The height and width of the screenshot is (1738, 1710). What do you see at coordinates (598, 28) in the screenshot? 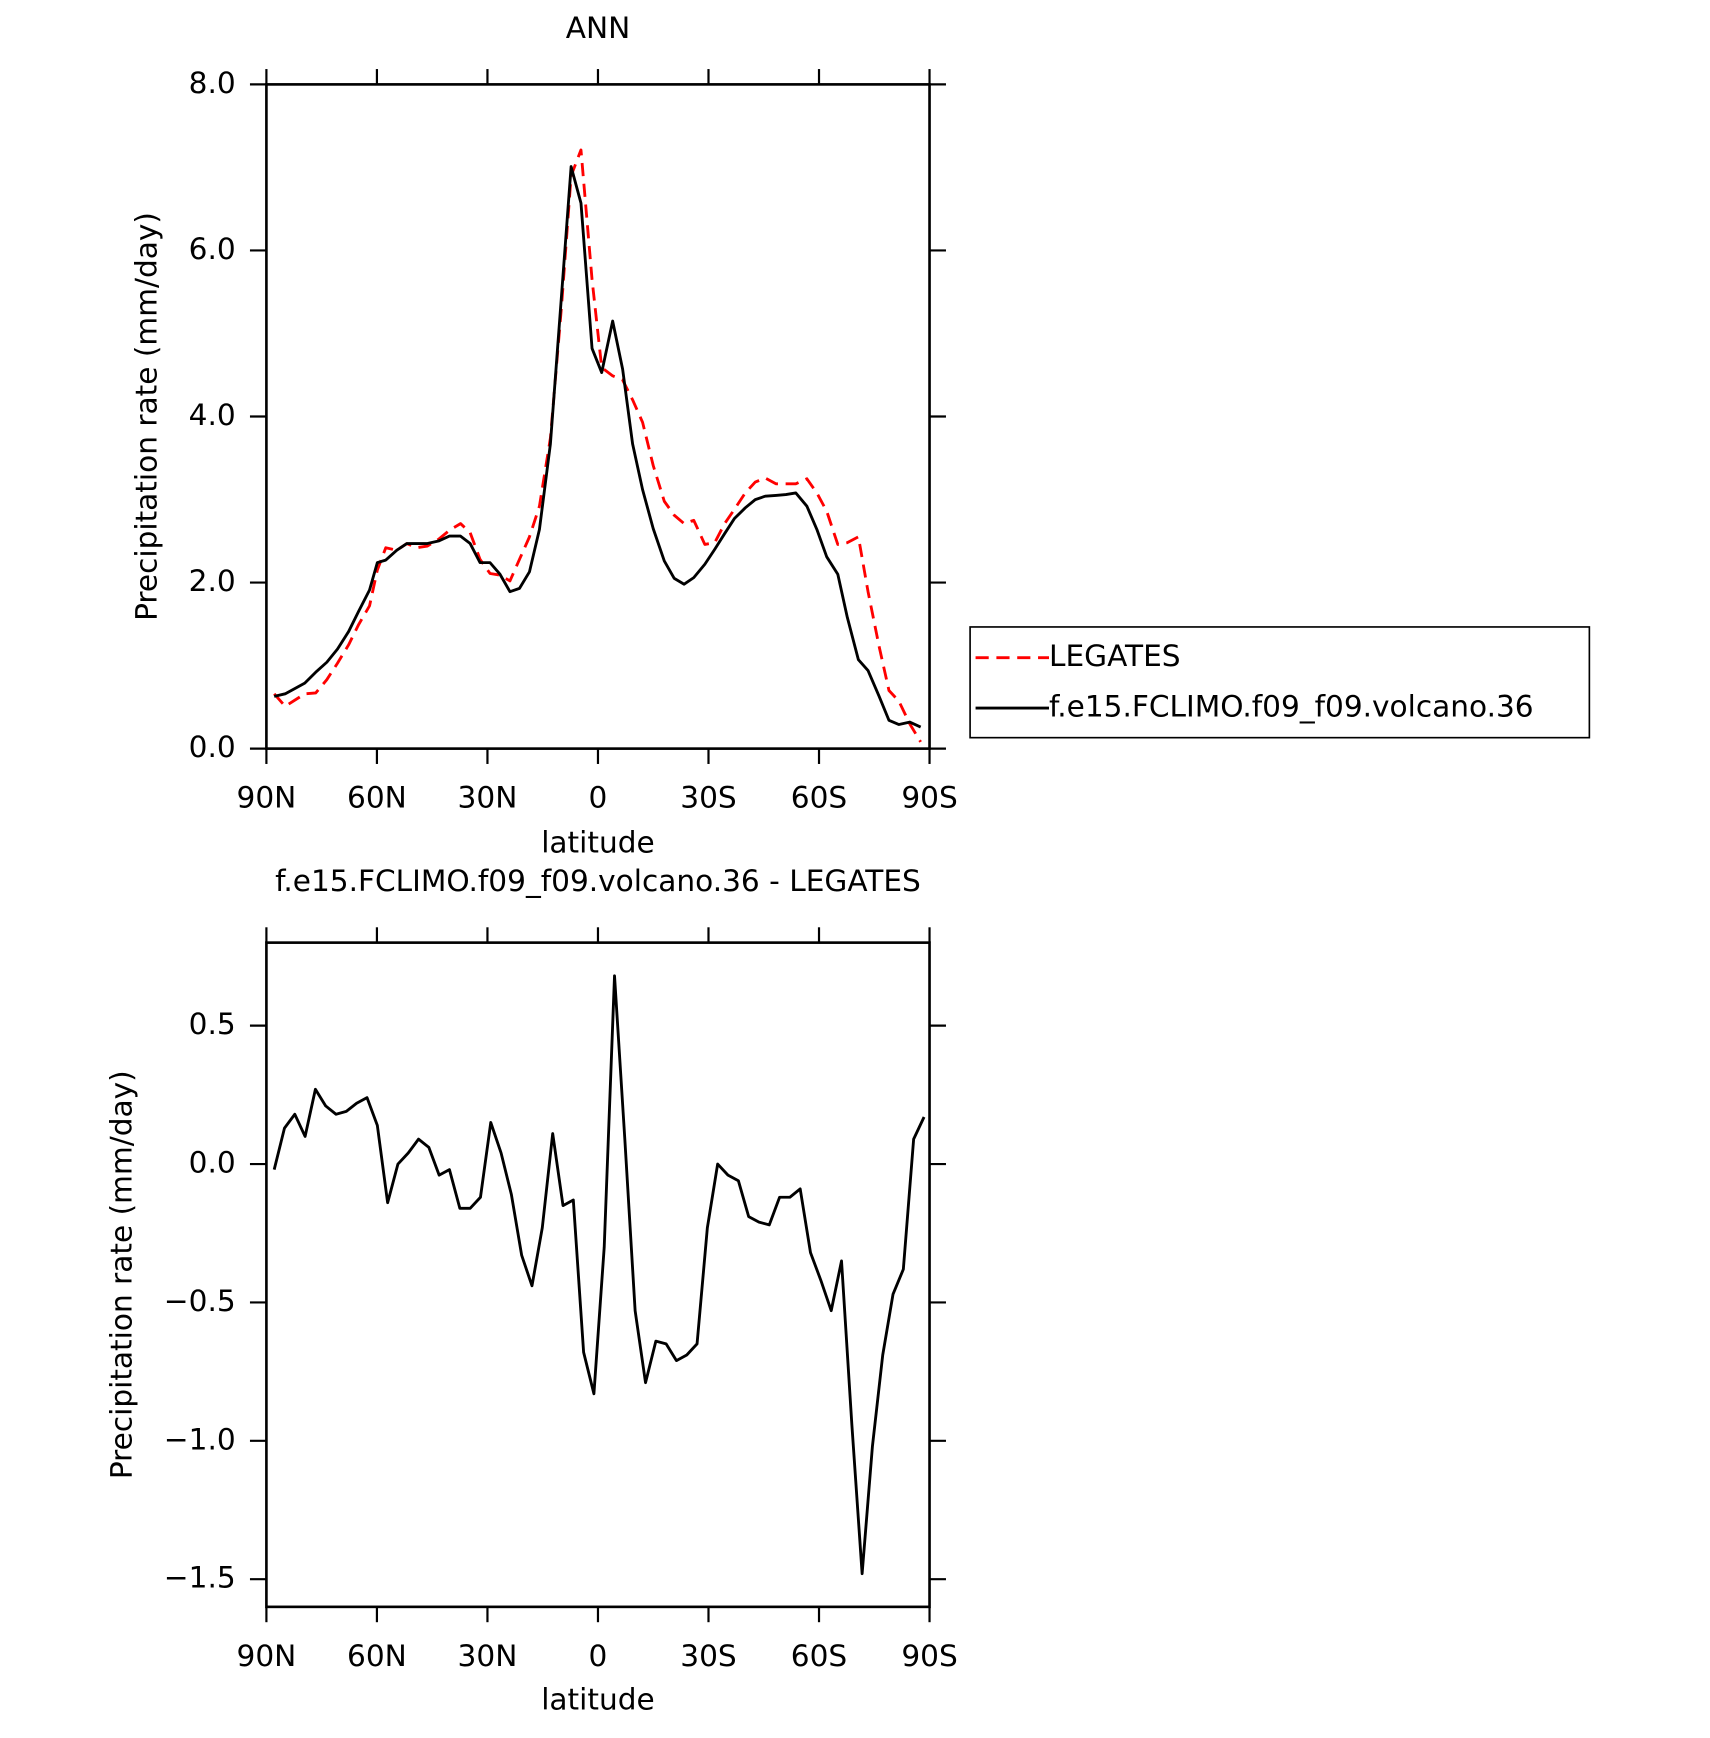
I see `chart-title: ANN` at bounding box center [598, 28].